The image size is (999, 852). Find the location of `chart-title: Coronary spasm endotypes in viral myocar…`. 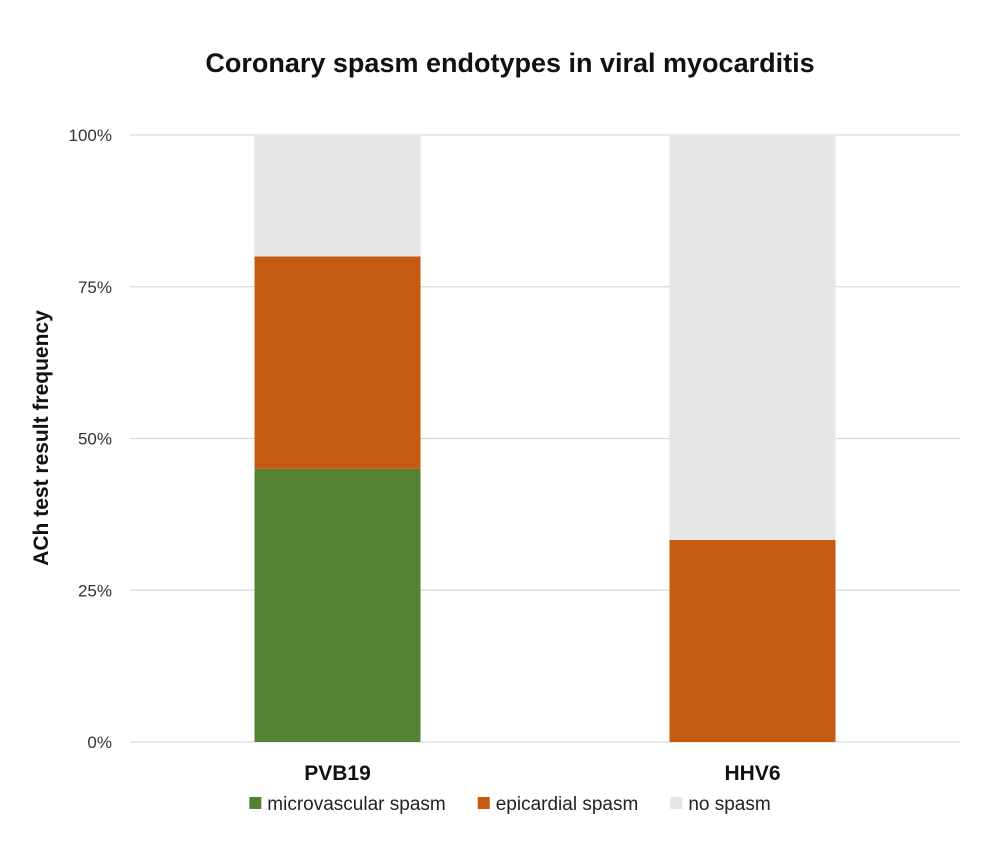

chart-title: Coronary spasm endotypes in viral myocar… is located at coordinates (509, 63).